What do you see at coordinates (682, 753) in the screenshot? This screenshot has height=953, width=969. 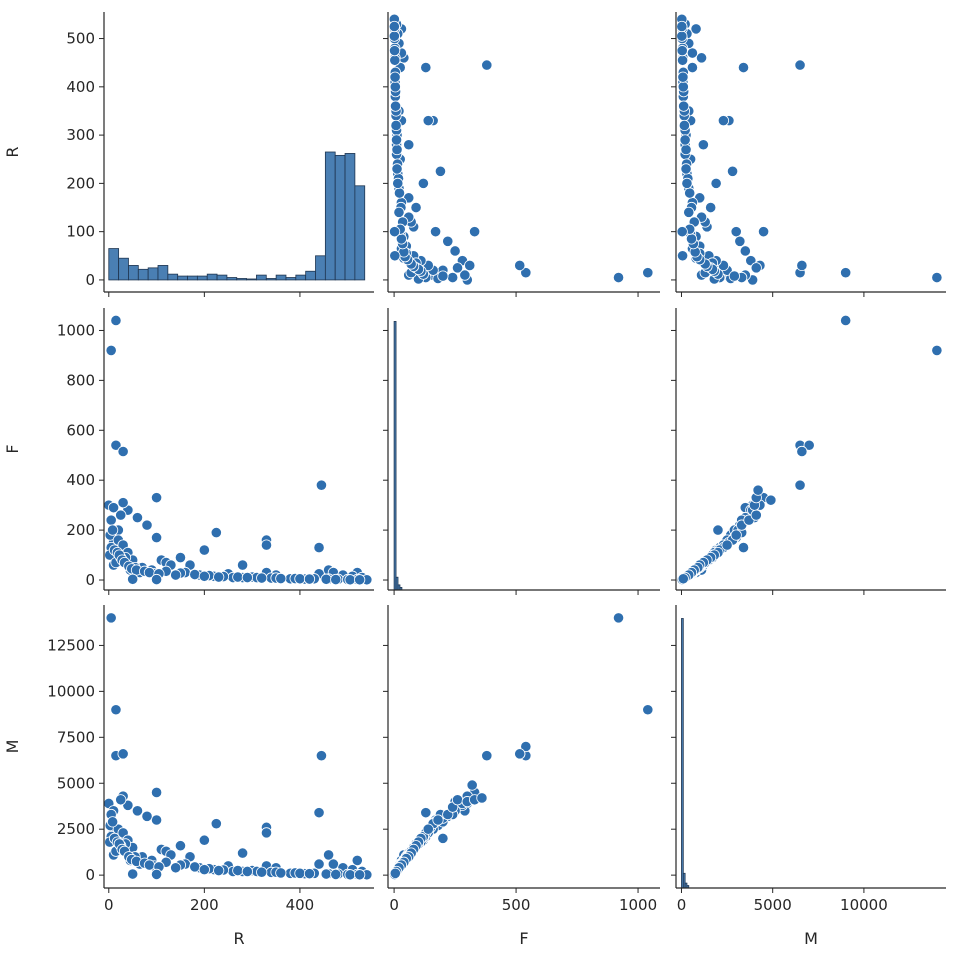 I see `hist-bar-m` at bounding box center [682, 753].